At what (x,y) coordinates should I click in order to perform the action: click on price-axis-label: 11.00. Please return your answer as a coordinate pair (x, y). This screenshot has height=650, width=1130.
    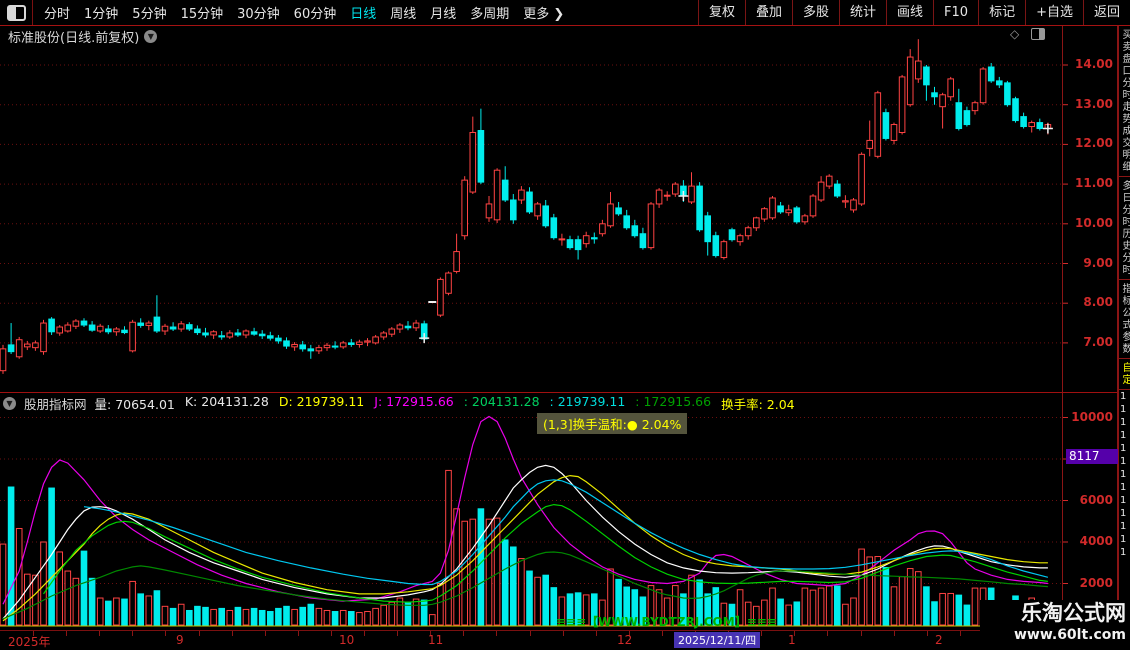
    Looking at the image, I should click on (1094, 183).